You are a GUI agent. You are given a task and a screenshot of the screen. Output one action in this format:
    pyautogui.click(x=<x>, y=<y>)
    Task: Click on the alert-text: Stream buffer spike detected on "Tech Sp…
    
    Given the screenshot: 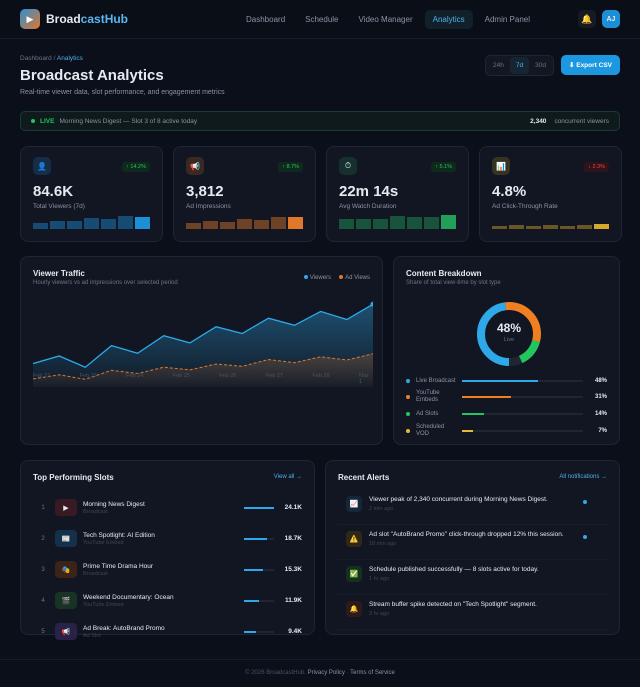 What is the action you would take?
    pyautogui.click(x=453, y=604)
    